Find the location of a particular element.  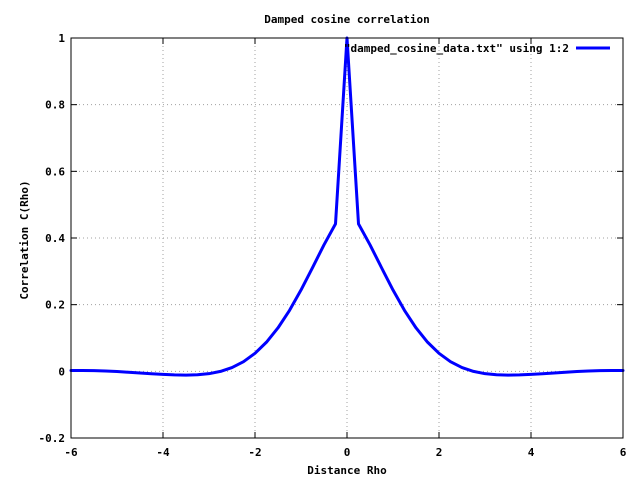

x-tick-label: 6 is located at coordinates (623, 452).